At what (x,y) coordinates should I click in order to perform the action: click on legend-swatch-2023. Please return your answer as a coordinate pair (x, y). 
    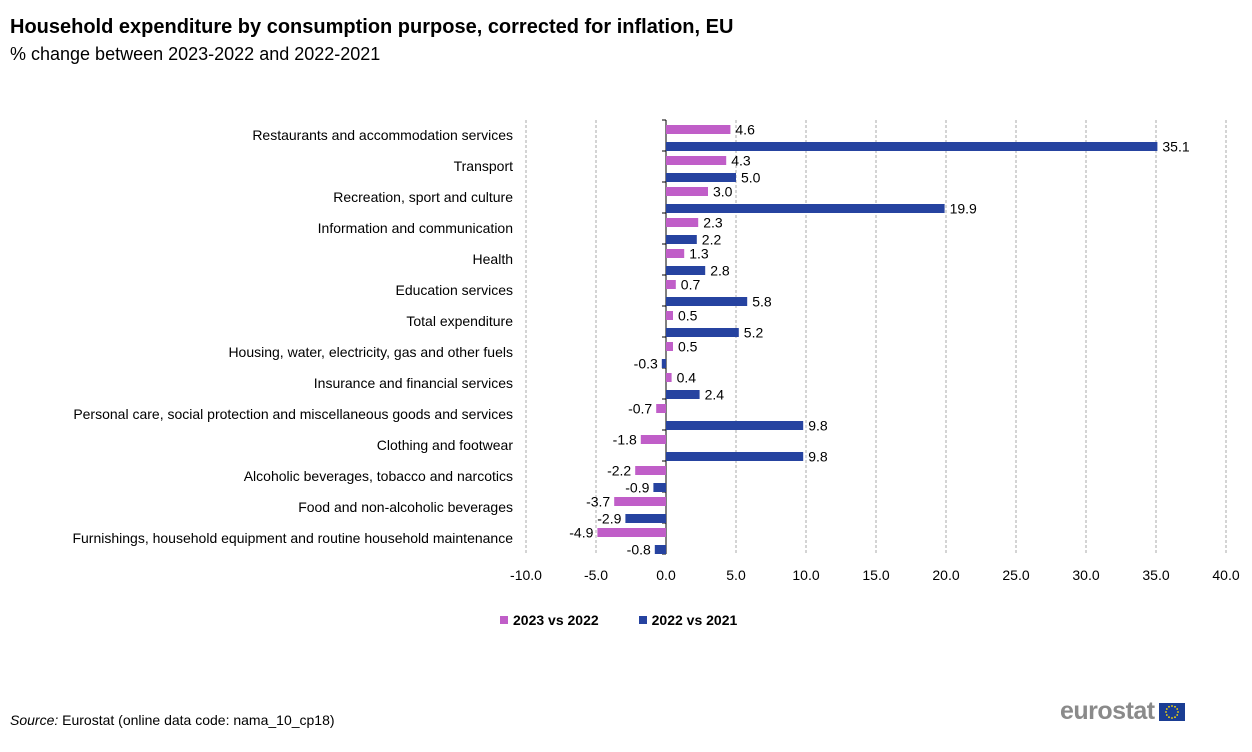
    Looking at the image, I should click on (504, 620).